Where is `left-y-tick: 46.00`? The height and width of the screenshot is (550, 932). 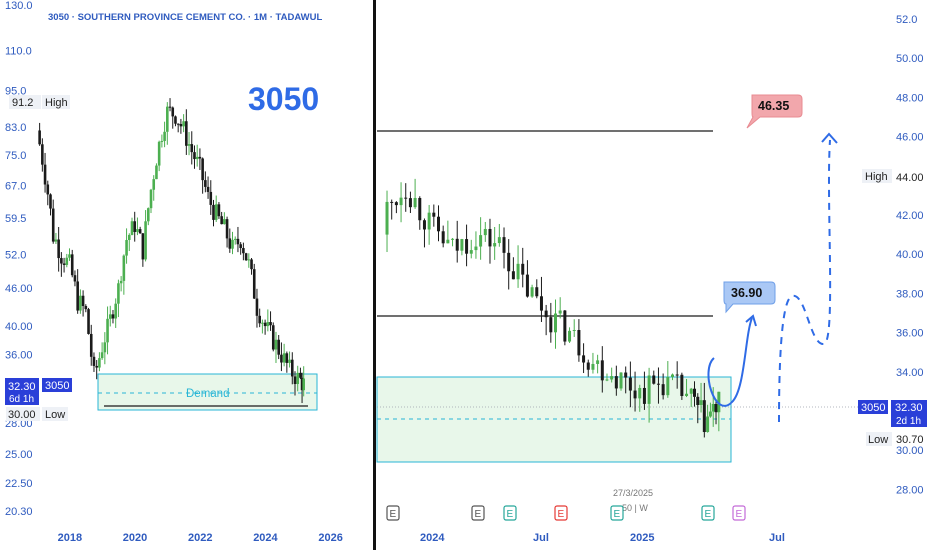 left-y-tick: 46.00 is located at coordinates (19, 289).